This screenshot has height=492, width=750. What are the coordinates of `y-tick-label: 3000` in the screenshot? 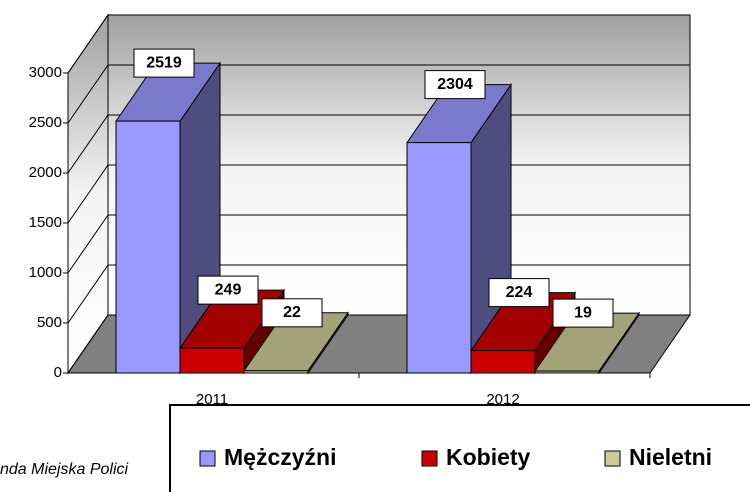 It's located at (45, 72).